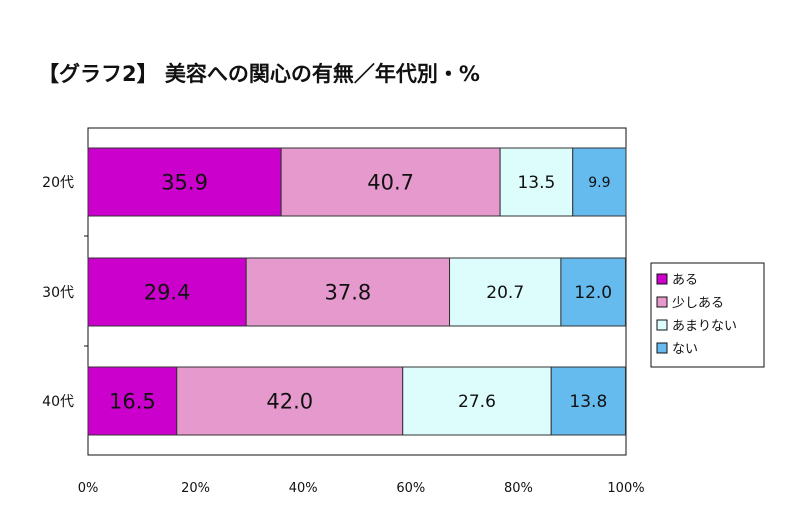  I want to click on data-label: 35.9, so click(184, 183).